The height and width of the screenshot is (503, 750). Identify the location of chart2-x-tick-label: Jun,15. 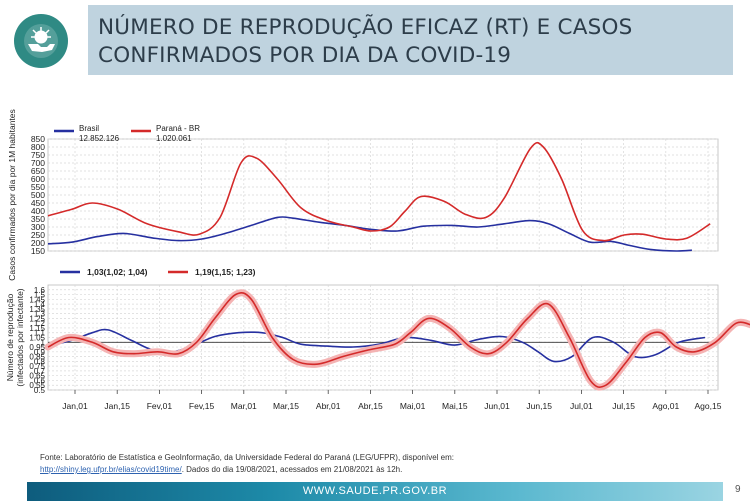
(539, 406).